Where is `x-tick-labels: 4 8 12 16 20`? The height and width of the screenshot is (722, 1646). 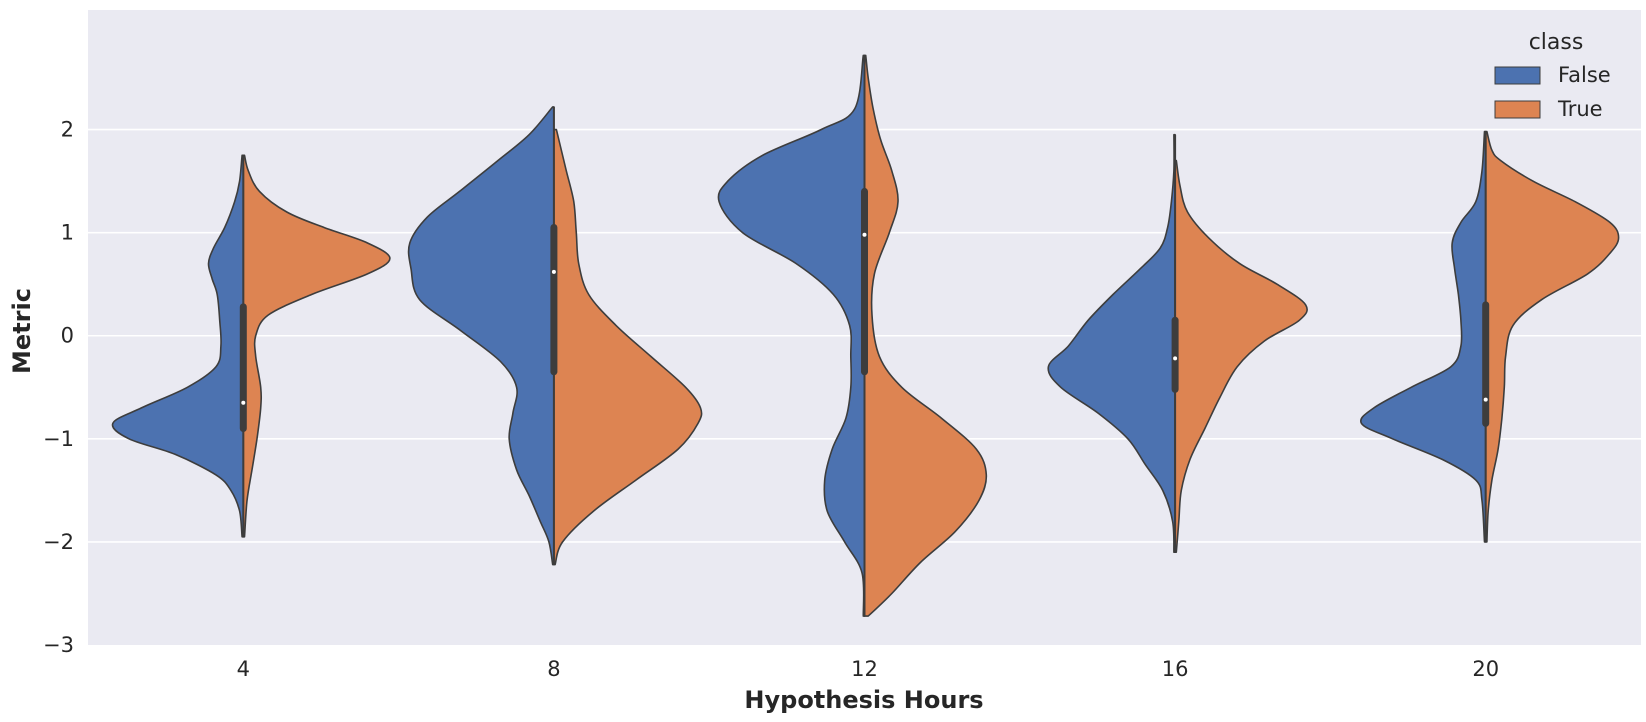 x-tick-labels: 4 8 12 16 20 is located at coordinates (868, 669).